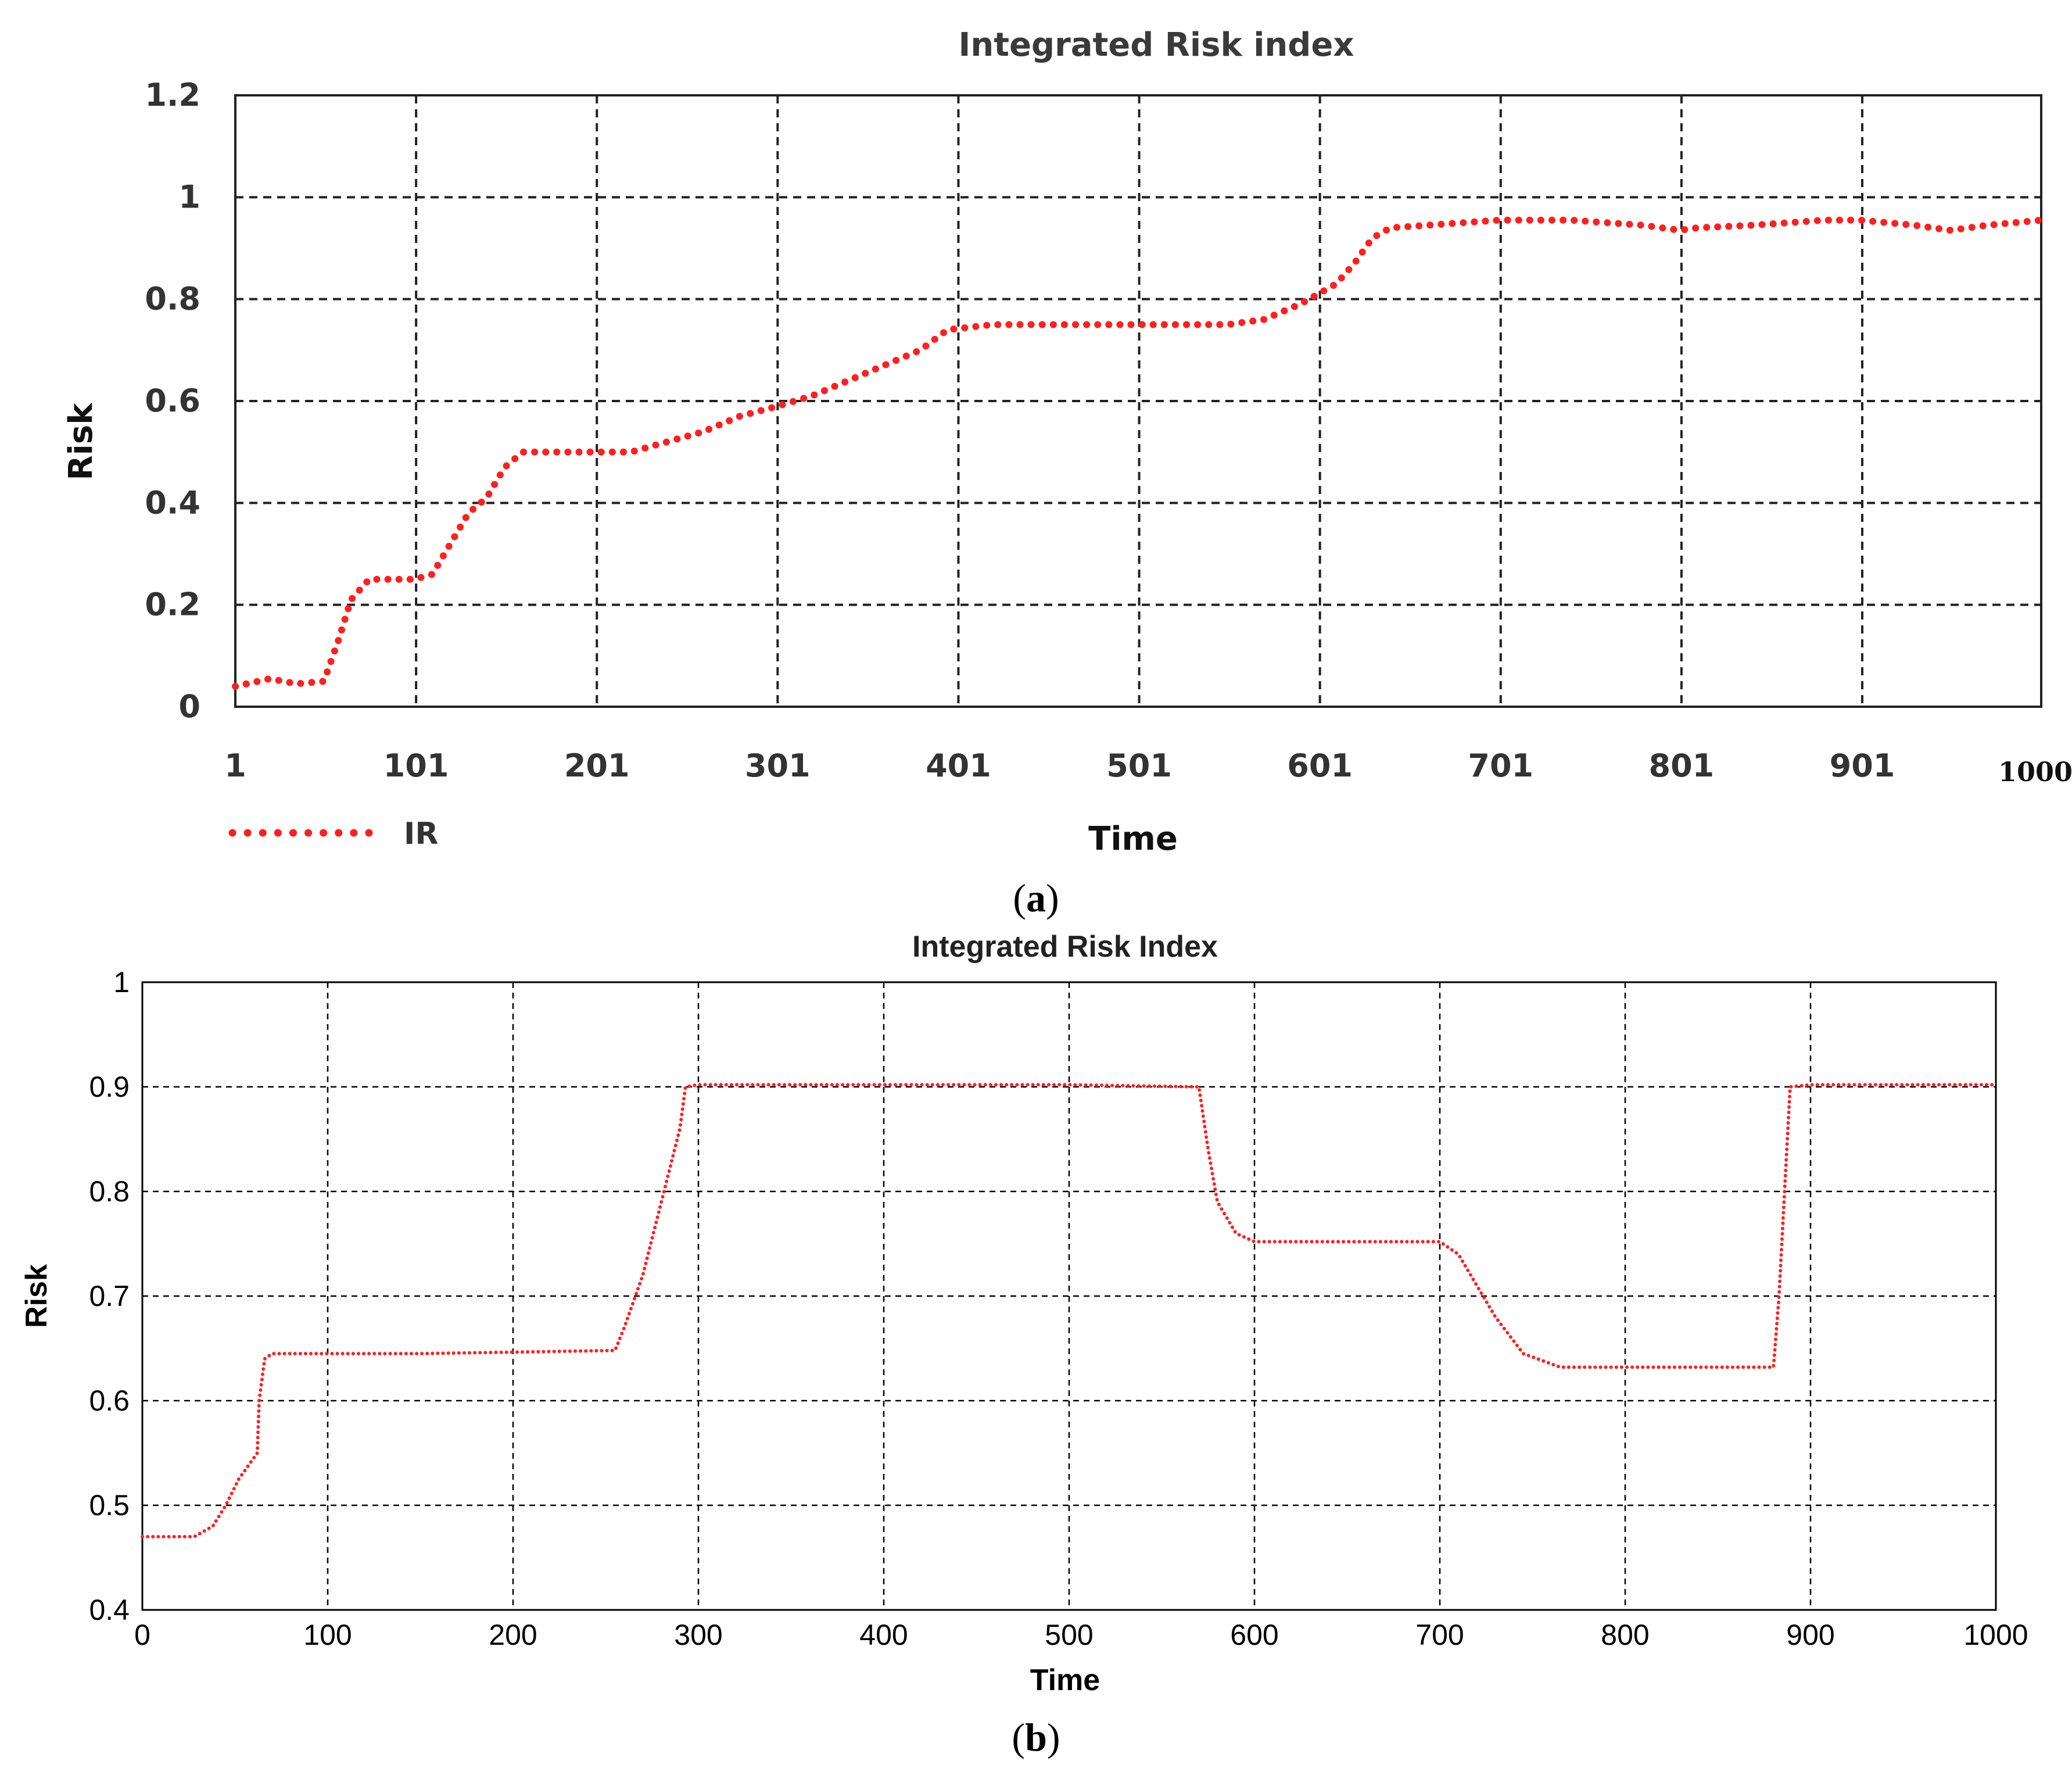  What do you see at coordinates (1439, 1635) in the screenshot?
I see `chart-b-x-tick-label: 700` at bounding box center [1439, 1635].